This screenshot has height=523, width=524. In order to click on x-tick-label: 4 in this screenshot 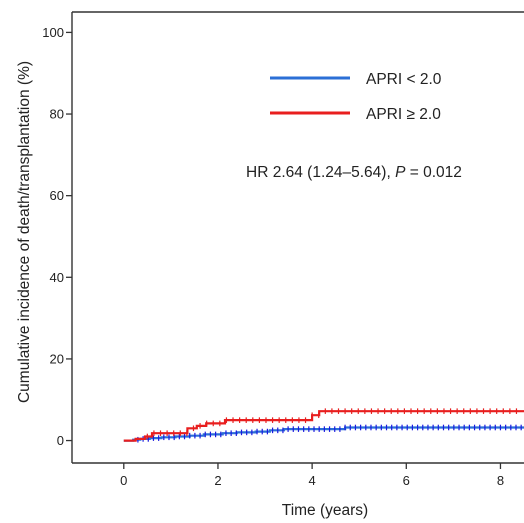, I will do `click(312, 480)`.